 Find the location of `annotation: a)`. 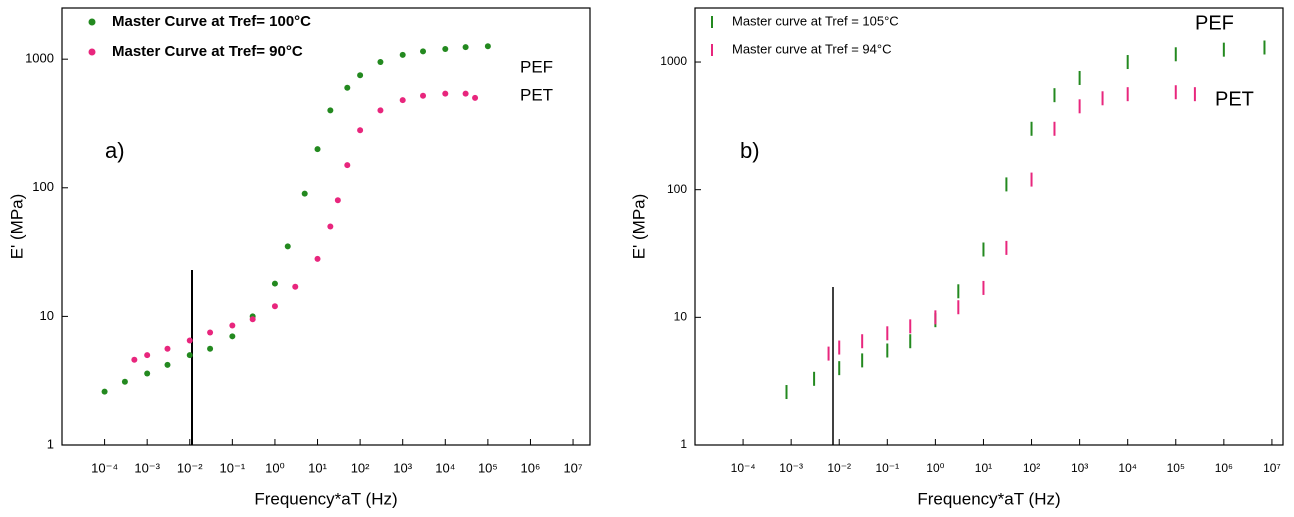

annotation: a) is located at coordinates (115, 150).